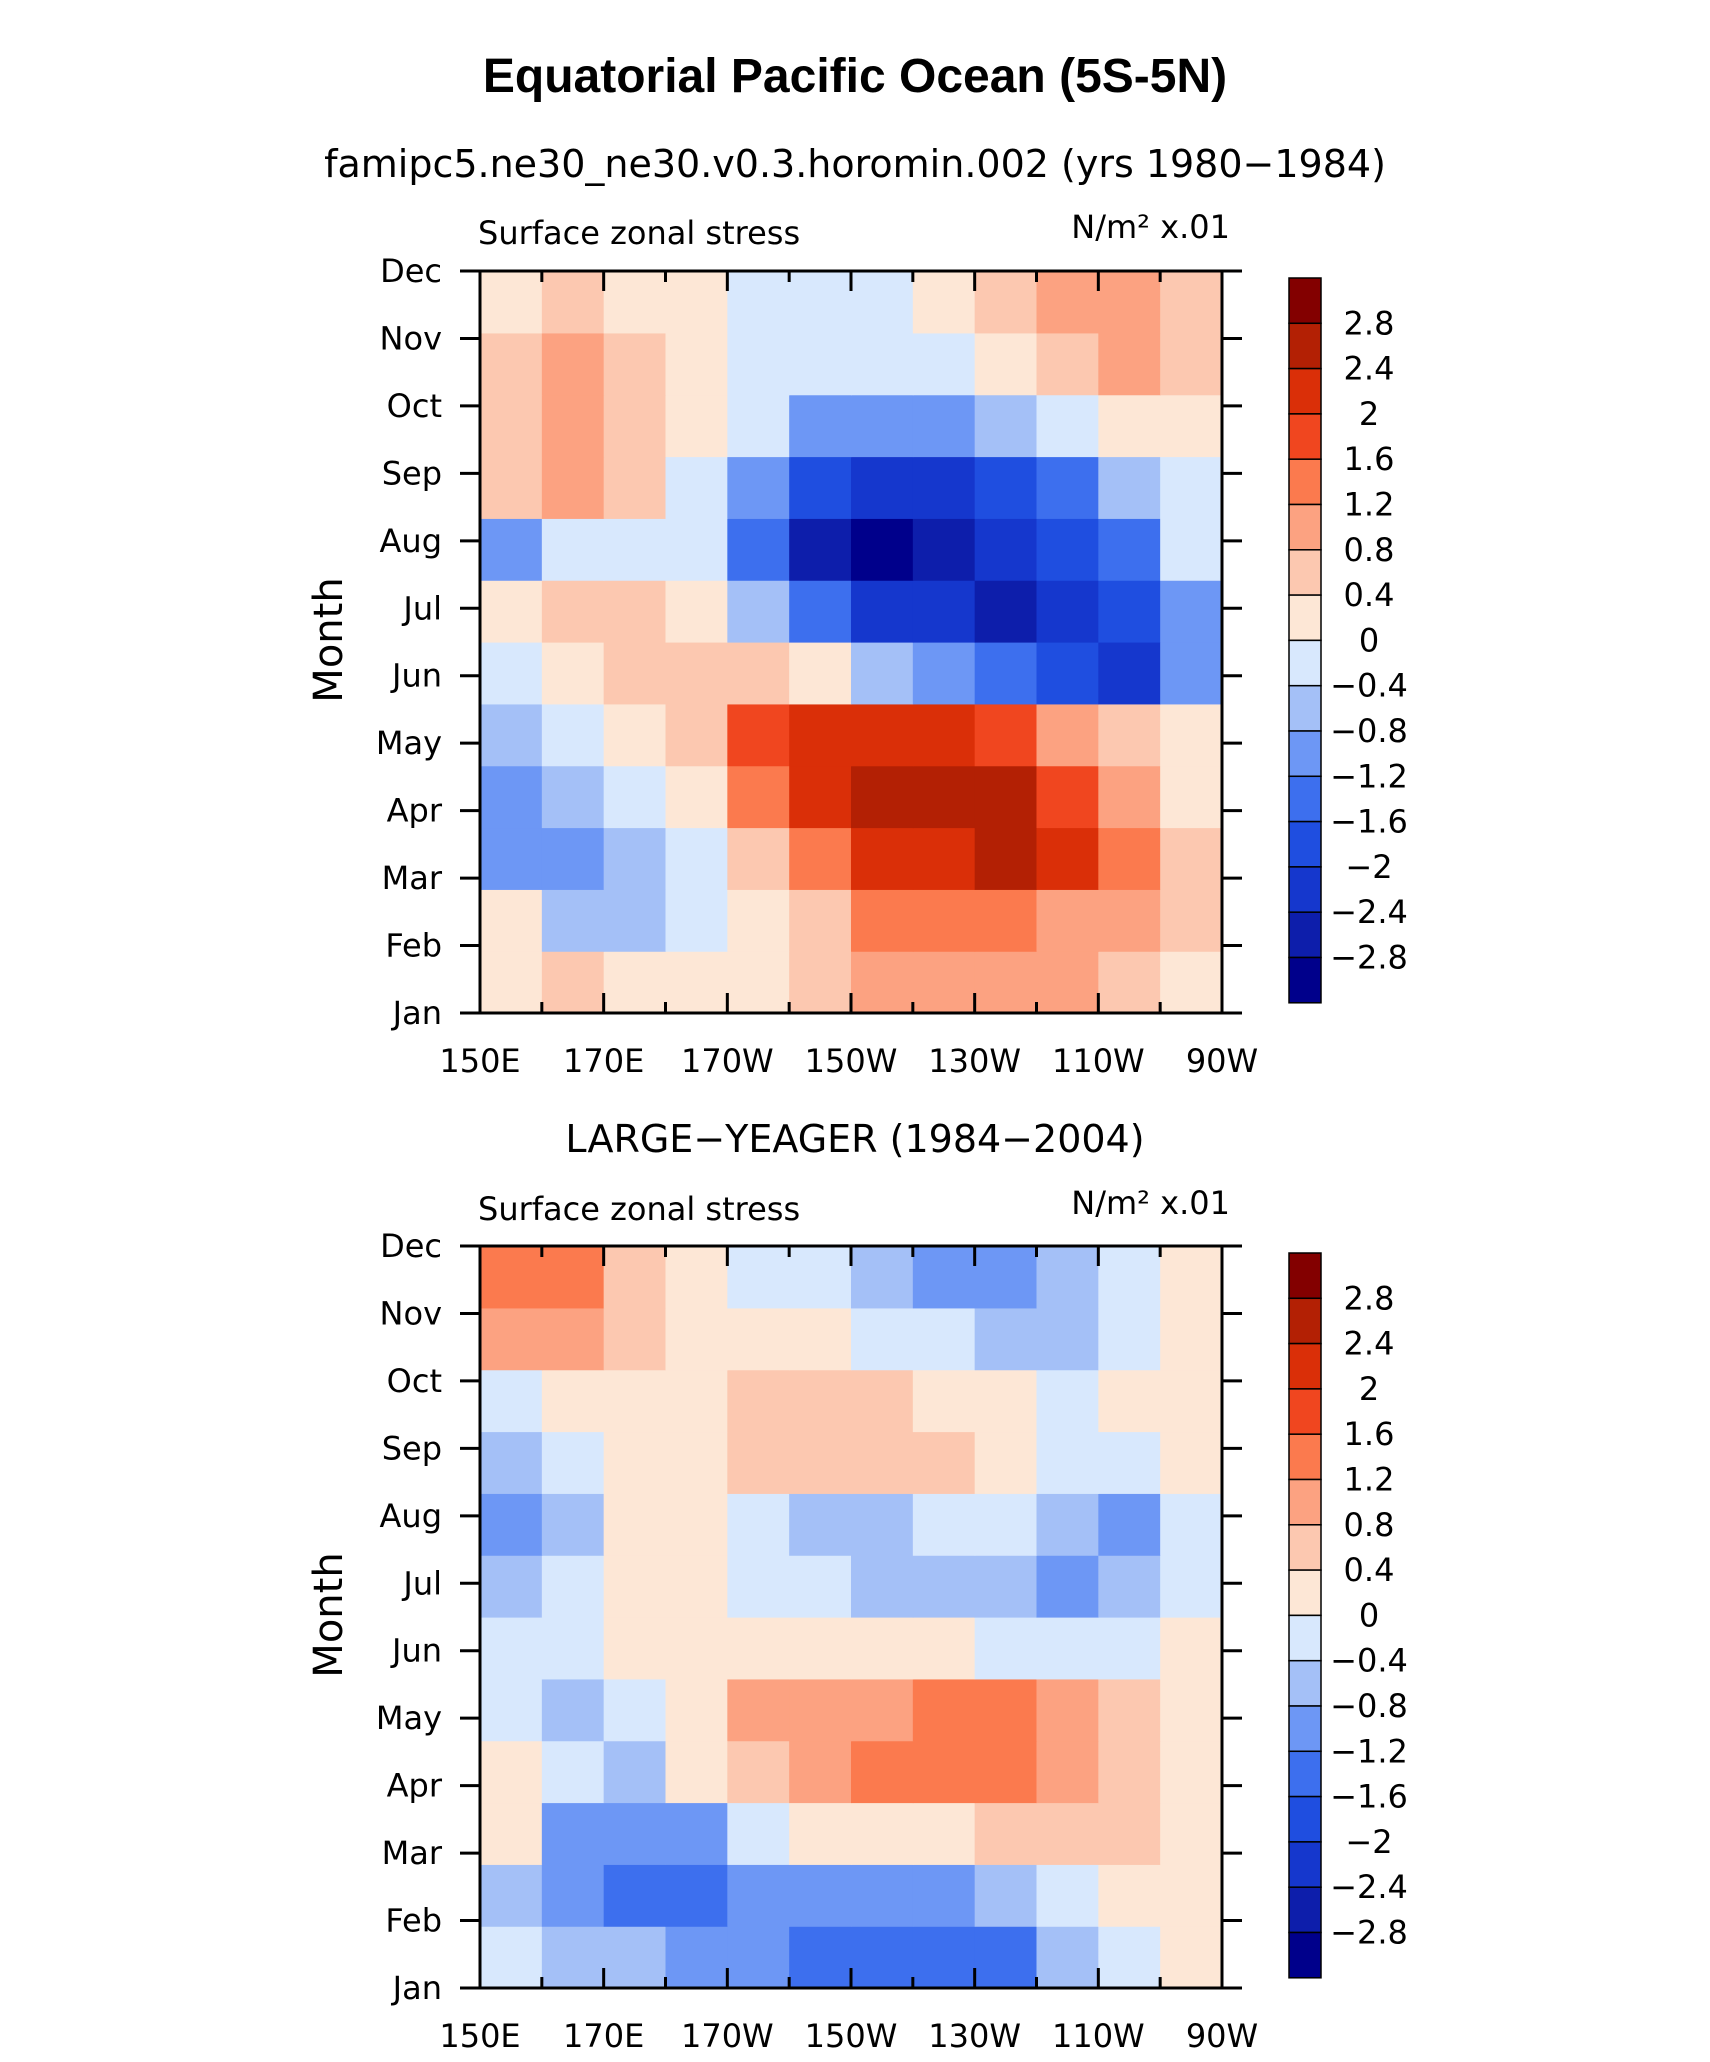  Describe the element at coordinates (854, 1139) in the screenshot. I see `panel-title: LARGE−YEAGER (1984−2004)` at that location.